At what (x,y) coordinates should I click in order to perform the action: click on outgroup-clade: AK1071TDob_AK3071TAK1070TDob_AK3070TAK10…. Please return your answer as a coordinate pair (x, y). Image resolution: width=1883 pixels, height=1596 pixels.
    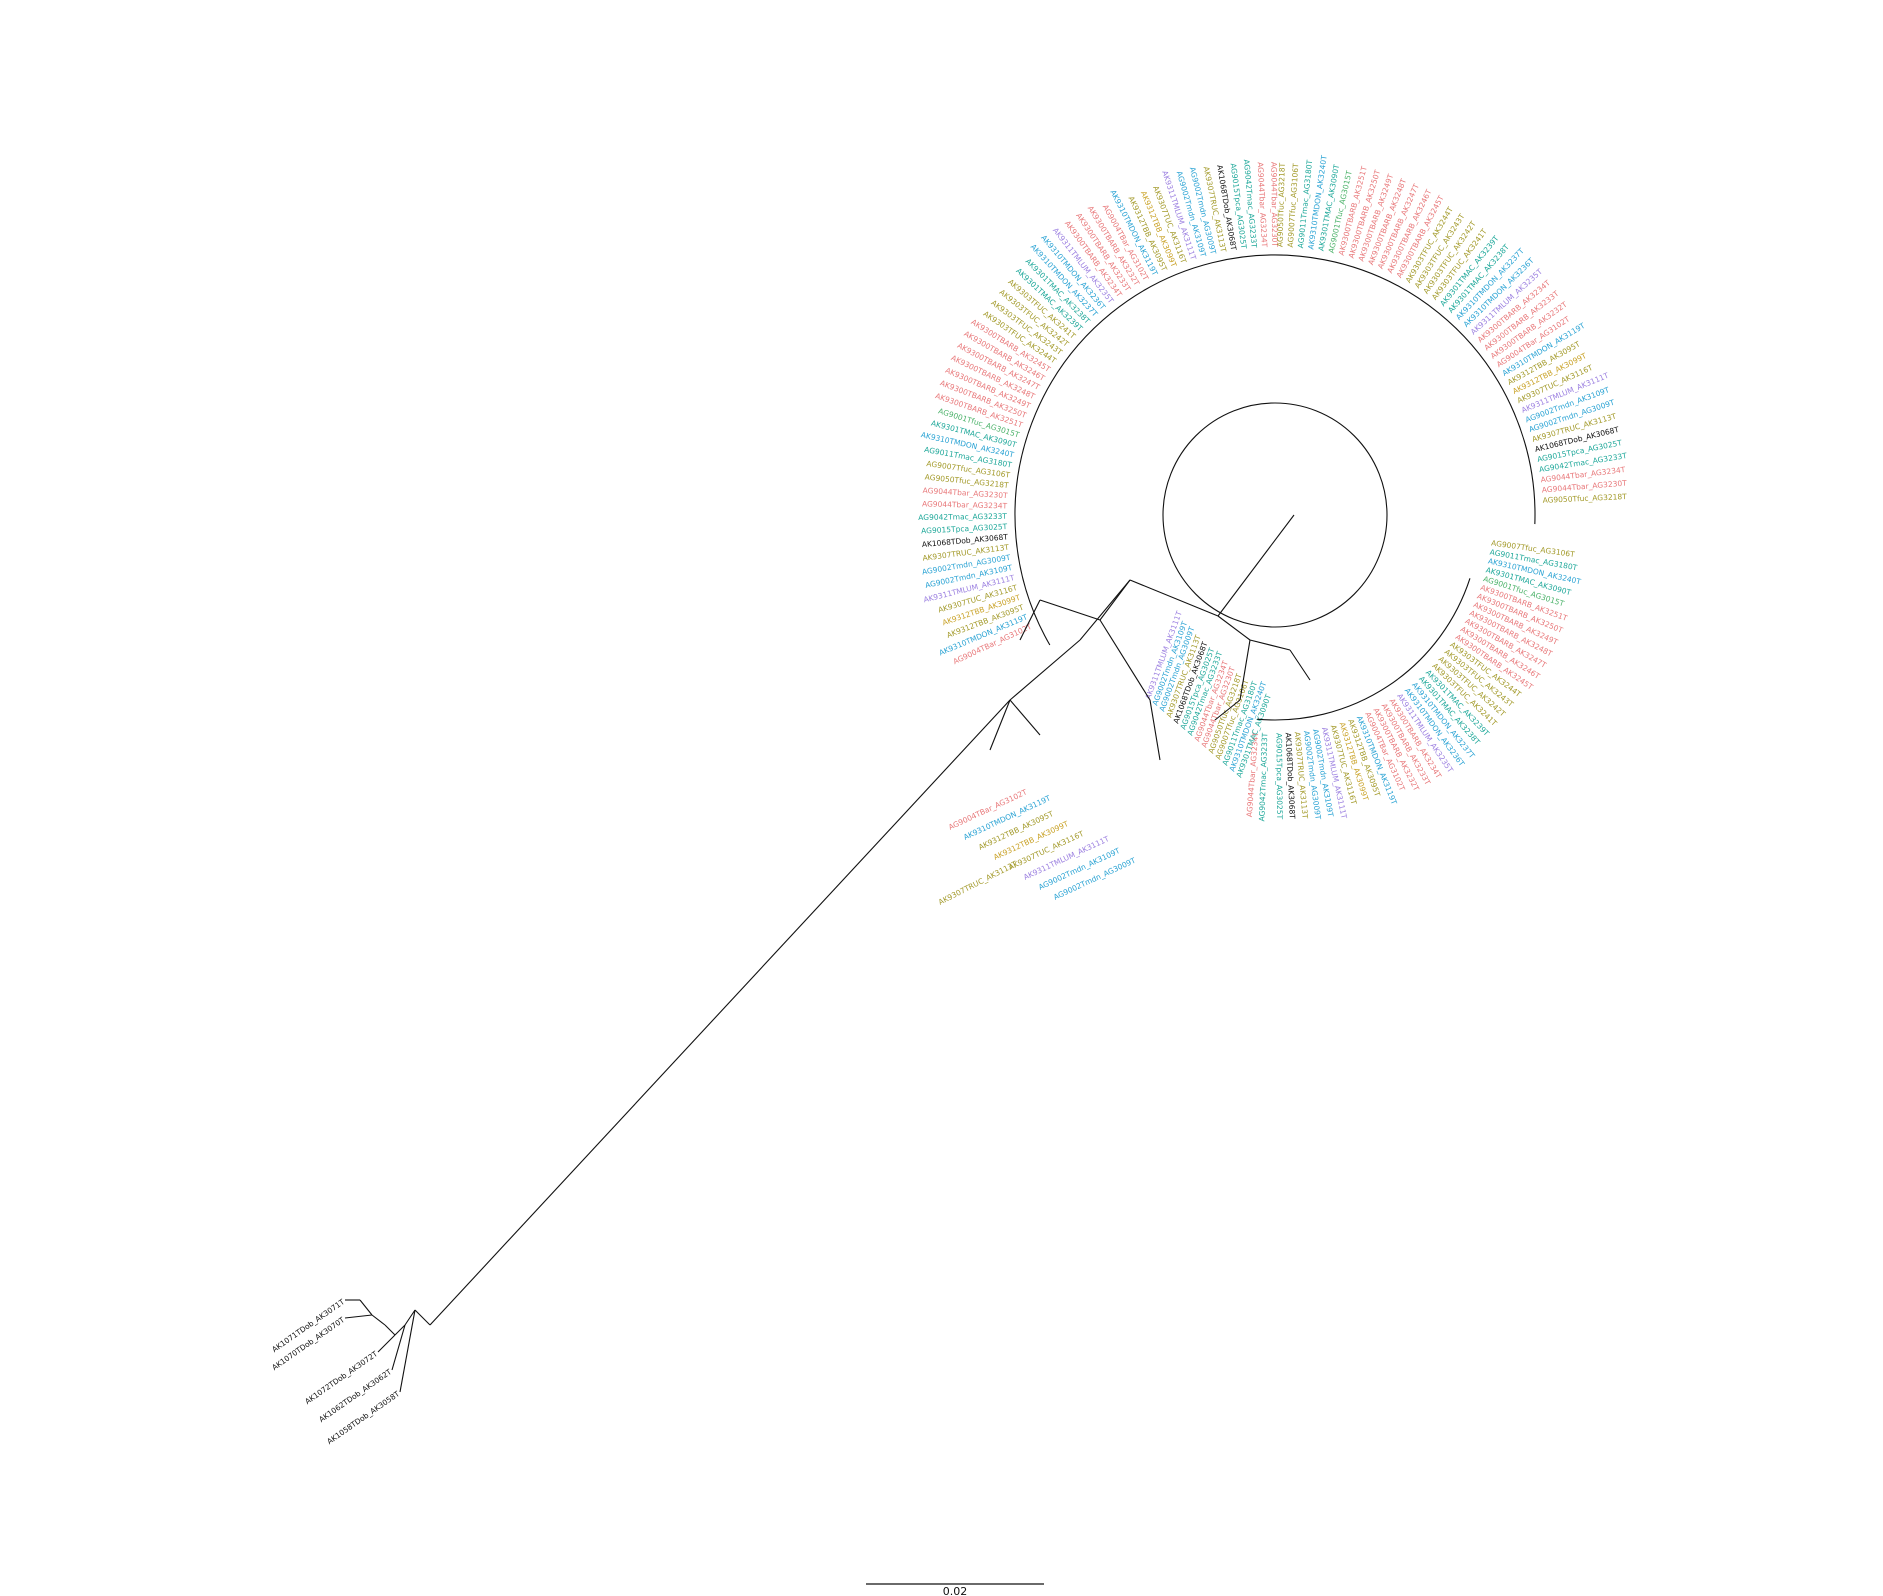
    Looking at the image, I should click on (350, 1371).